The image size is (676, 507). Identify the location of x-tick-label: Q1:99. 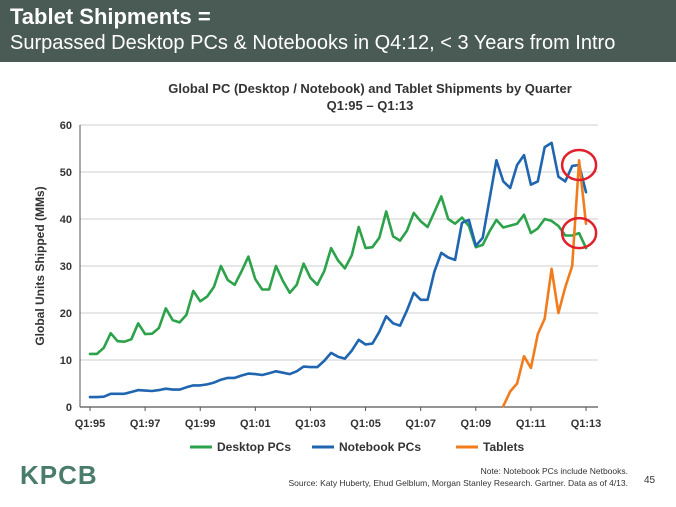
(200, 424).